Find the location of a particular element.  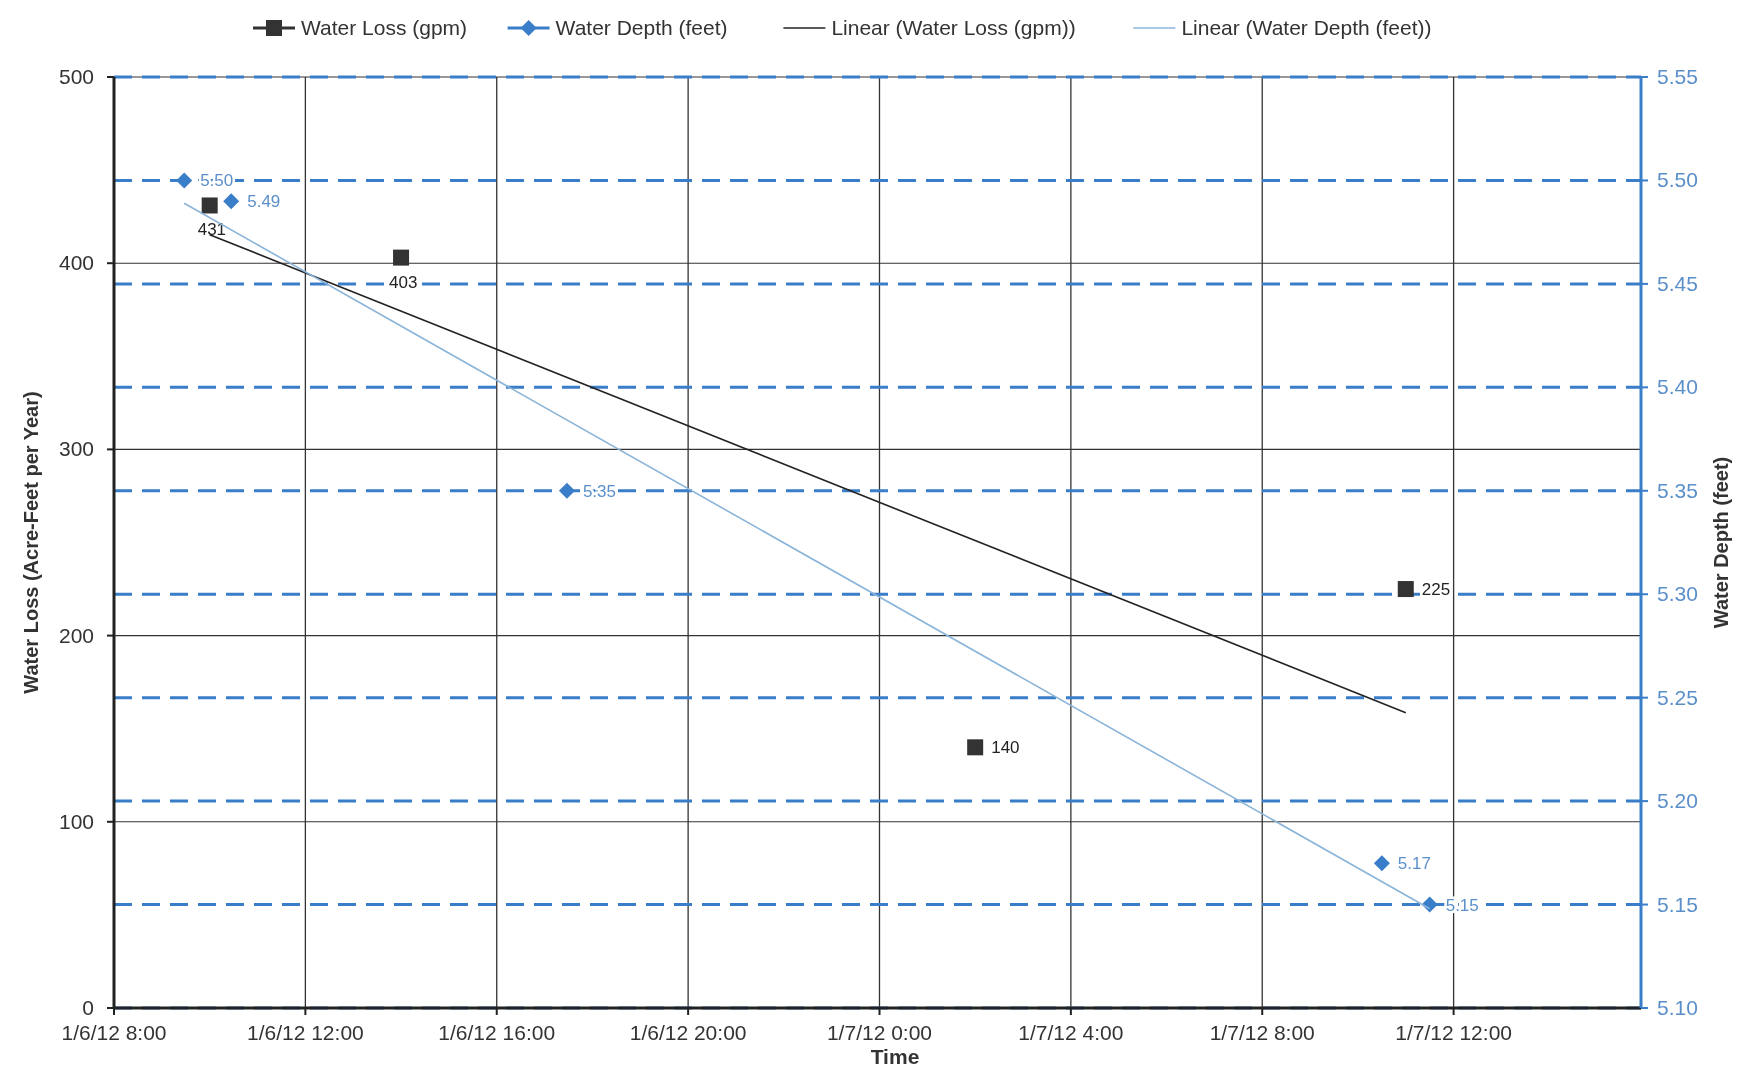

data-label: 140 is located at coordinates (1005, 748).